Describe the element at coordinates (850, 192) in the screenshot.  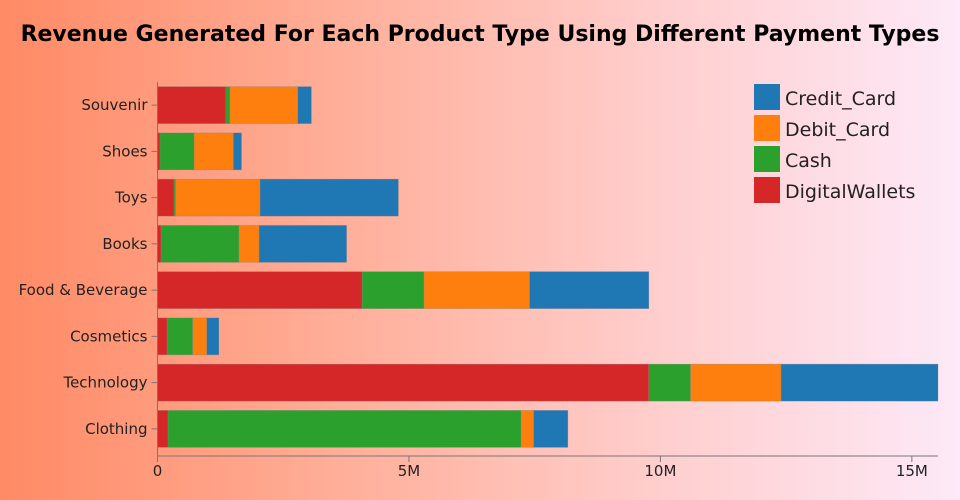
I see `legend-label-digitalwallets: DigitalWallets` at that location.